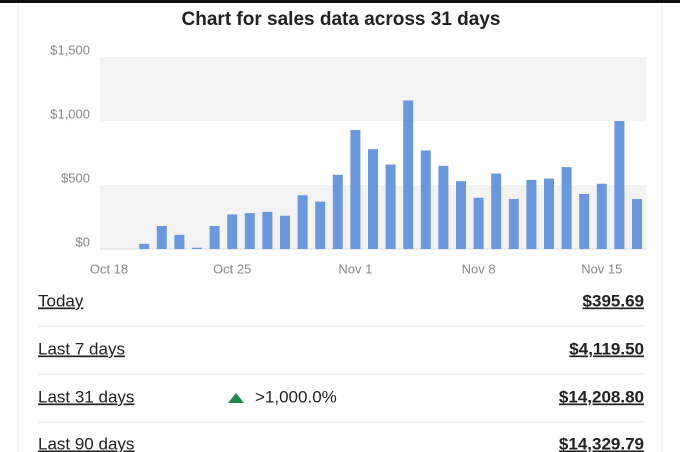 The height and width of the screenshot is (452, 680). Describe the element at coordinates (70, 113) in the screenshot. I see `y-tick-label: $1,000` at that location.